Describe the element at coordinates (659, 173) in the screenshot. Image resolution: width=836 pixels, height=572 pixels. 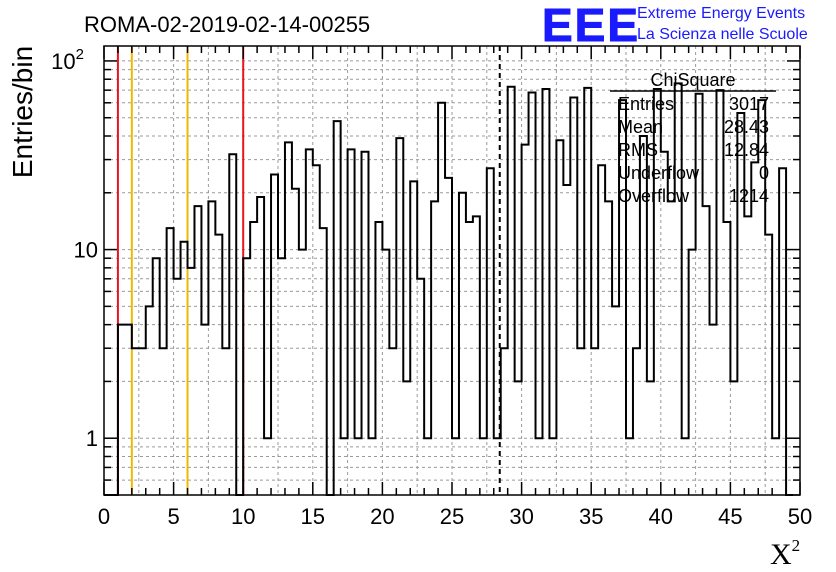
I see `stats-underflow-label: Underflow` at that location.